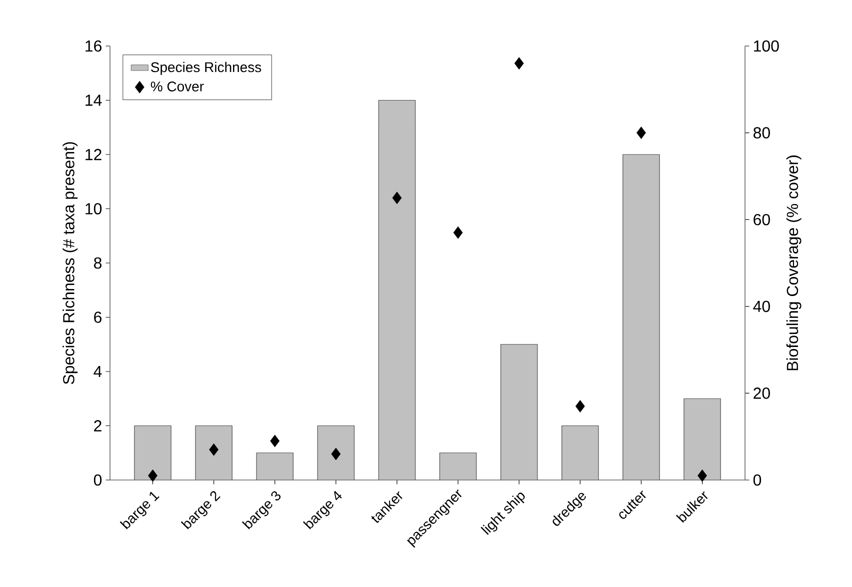 The width and height of the screenshot is (852, 587). Describe the element at coordinates (98, 263) in the screenshot. I see `y-tick-label: 8` at that location.